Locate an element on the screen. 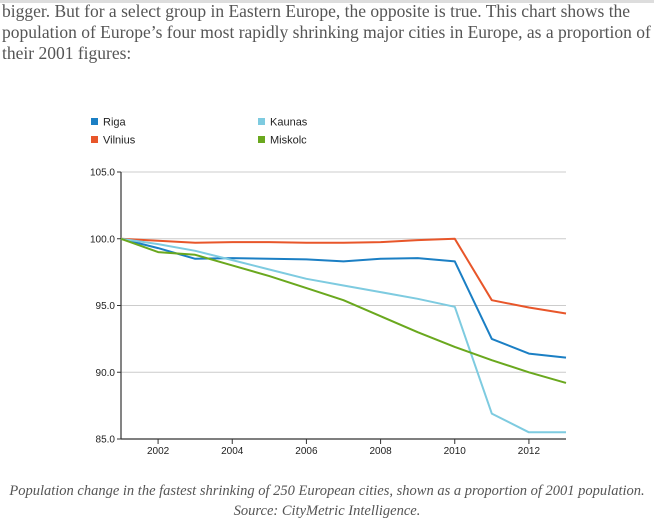 The height and width of the screenshot is (522, 654). y-tick-label: 85.0 is located at coordinates (106, 440).